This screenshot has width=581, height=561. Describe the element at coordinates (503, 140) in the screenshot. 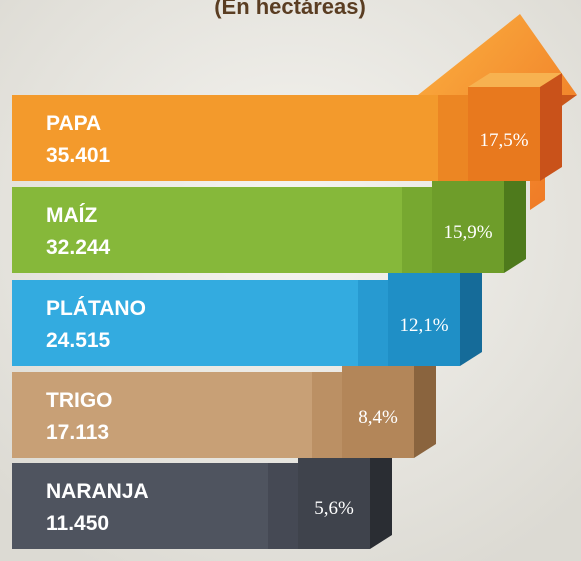

I see `item-share: 17,5%` at that location.